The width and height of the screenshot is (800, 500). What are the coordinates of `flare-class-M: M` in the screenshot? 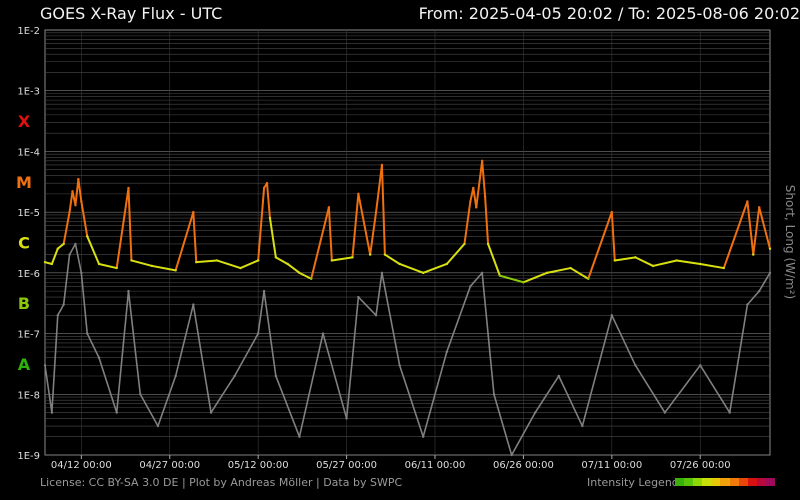 It's located at (24, 182).